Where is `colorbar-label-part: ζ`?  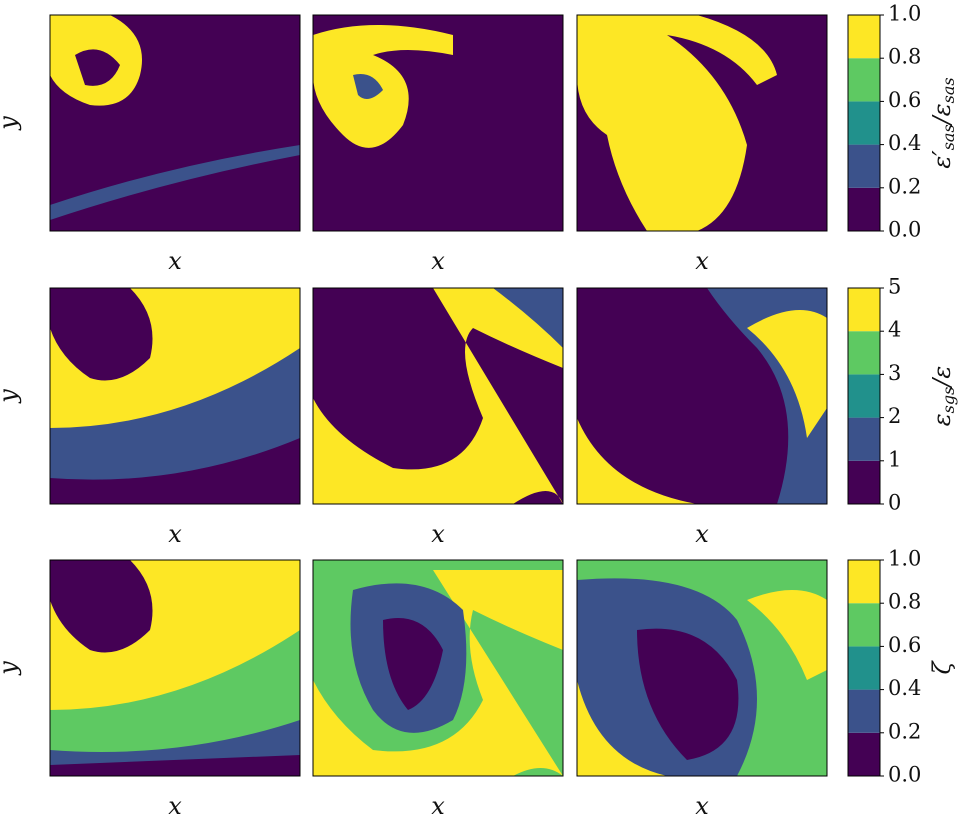
colorbar-label-part: ζ is located at coordinates (942, 667).